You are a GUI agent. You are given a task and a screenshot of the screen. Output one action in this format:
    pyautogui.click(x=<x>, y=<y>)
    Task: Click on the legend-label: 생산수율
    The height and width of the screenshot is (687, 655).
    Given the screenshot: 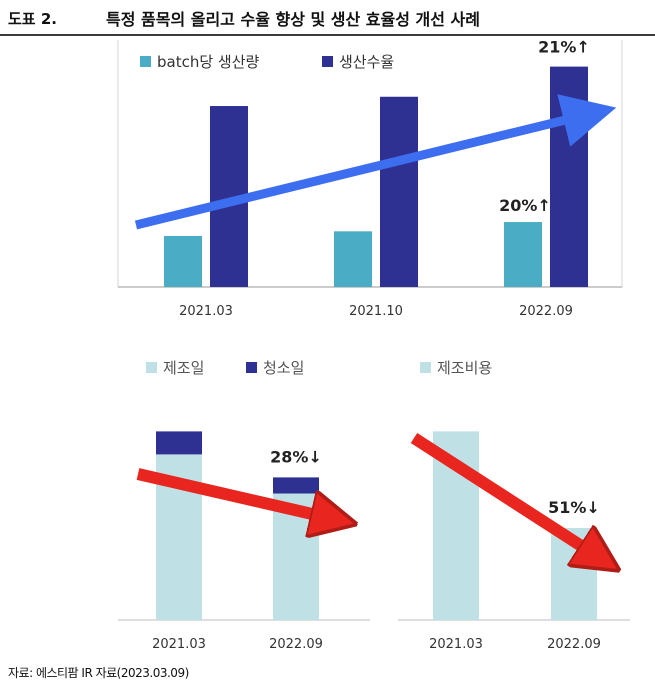 What is the action you would take?
    pyautogui.click(x=366, y=62)
    